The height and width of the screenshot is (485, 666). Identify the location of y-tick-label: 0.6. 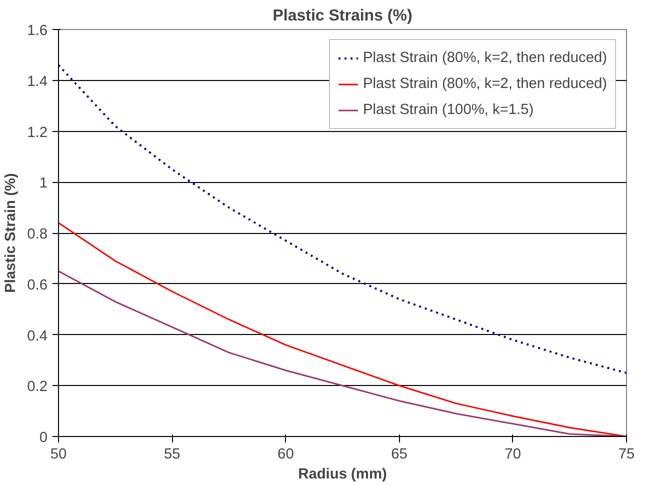
(37, 285).